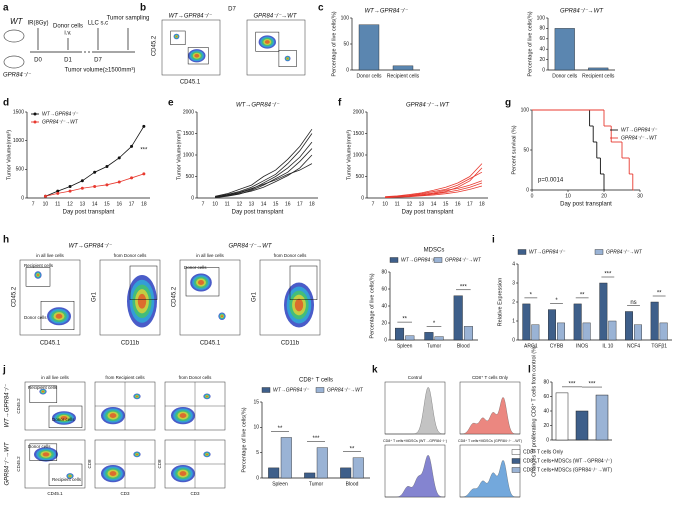  What do you see at coordinates (46, 204) in the screenshot?
I see `x-tick-label: 10` at bounding box center [46, 204].